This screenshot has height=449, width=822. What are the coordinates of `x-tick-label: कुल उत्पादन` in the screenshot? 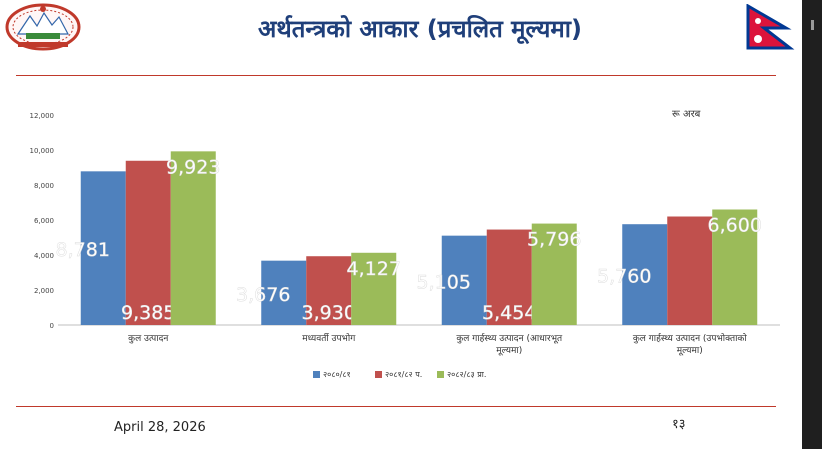 It's located at (148, 339).